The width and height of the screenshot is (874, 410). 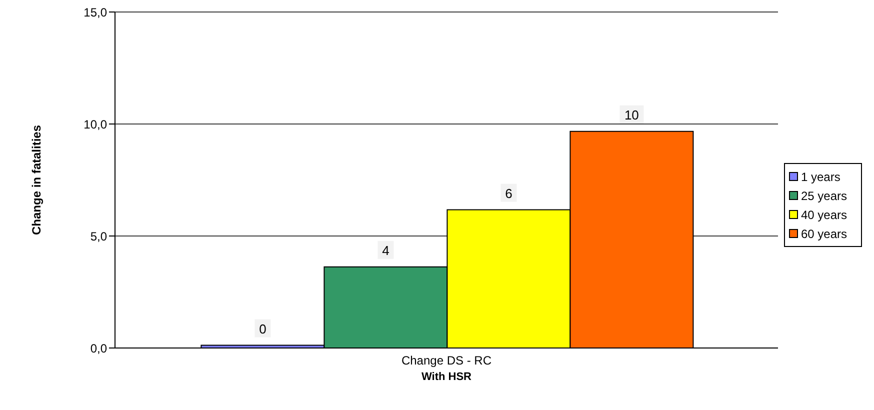 What do you see at coordinates (96, 12) in the screenshot?
I see `y-tick-label: 15,0` at bounding box center [96, 12].